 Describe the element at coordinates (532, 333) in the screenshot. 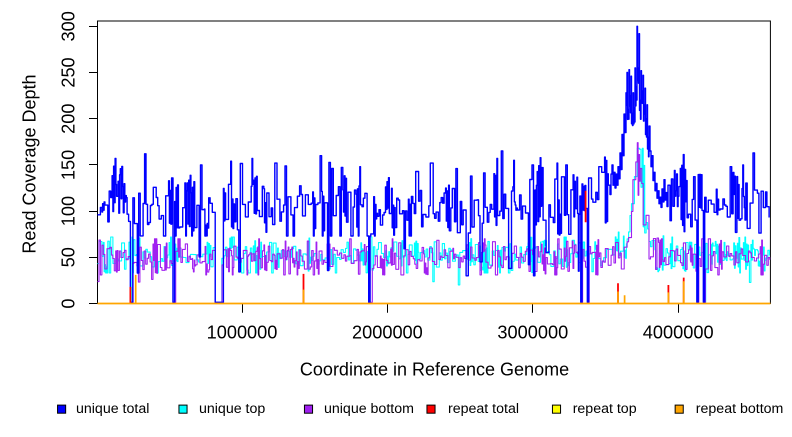

I see `svg-text: 3000000` at that location.